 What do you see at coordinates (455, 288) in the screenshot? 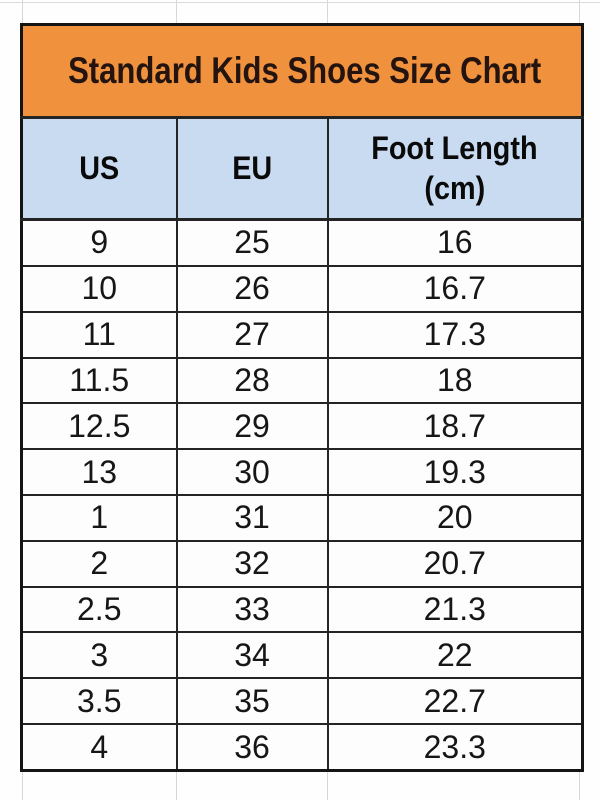
I see `cell-foot-length: 16.7` at bounding box center [455, 288].